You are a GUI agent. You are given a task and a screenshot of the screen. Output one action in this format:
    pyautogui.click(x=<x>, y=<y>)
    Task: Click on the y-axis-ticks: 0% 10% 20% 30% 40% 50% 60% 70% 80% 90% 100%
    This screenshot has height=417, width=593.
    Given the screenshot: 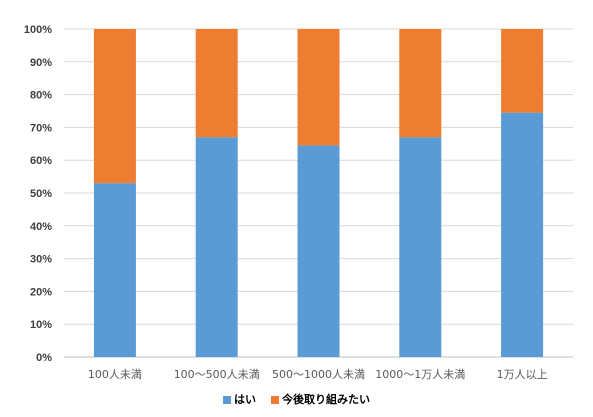 What is the action you would take?
    pyautogui.click(x=38, y=194)
    